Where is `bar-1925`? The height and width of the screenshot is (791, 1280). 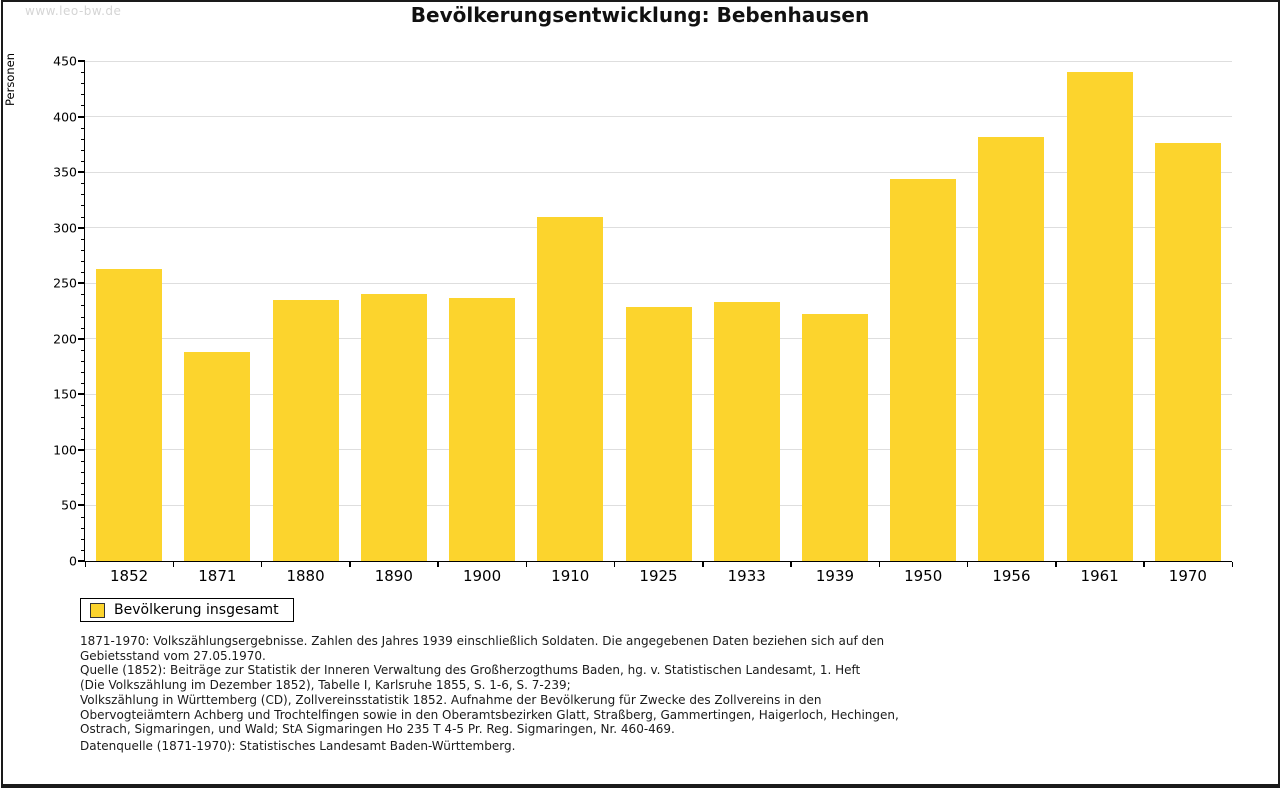 bar-1925 is located at coordinates (658, 433).